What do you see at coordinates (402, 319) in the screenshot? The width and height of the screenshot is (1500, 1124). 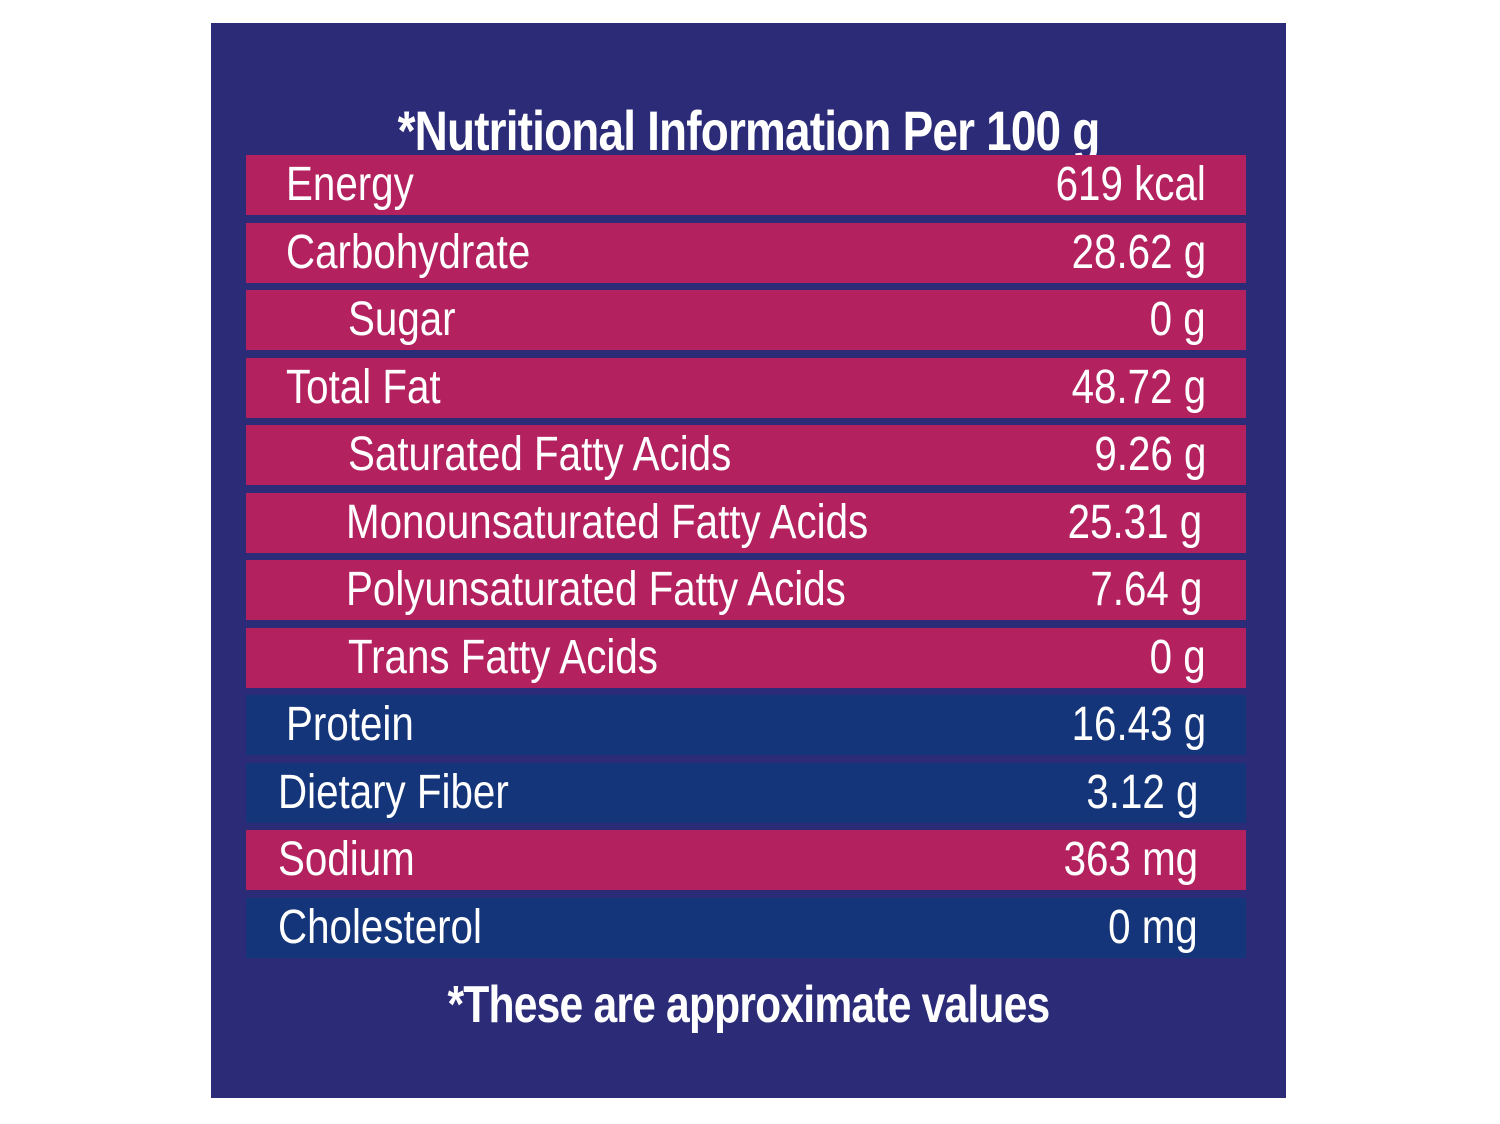 I see `nutrient-label: Sugar` at bounding box center [402, 319].